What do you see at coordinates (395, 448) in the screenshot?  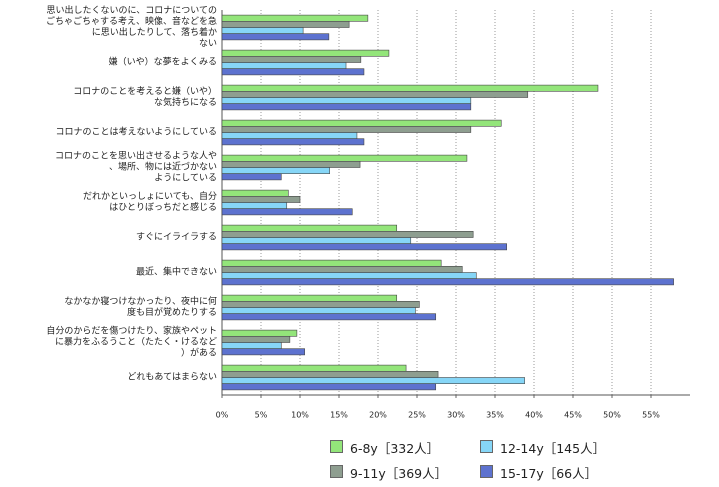 I see `legend-label: 6-8y［332人］` at bounding box center [395, 448].